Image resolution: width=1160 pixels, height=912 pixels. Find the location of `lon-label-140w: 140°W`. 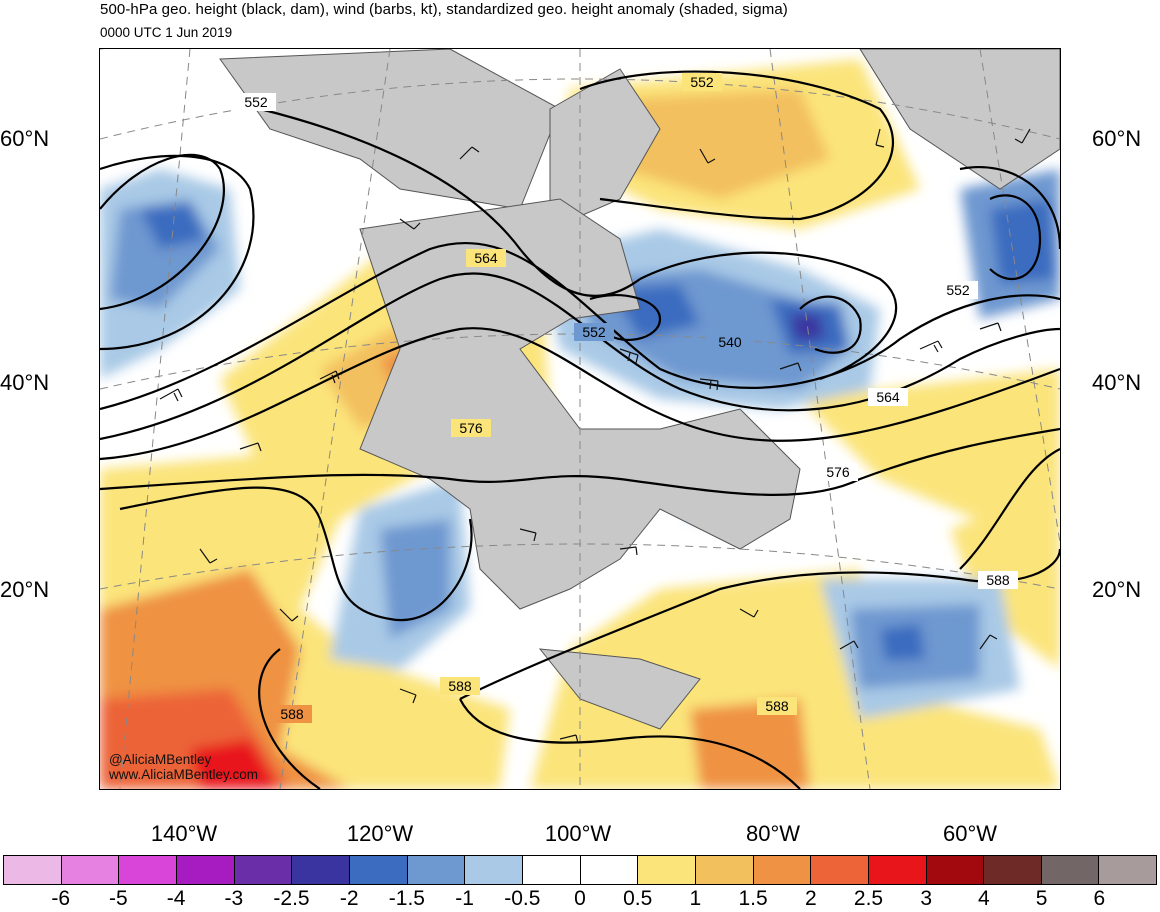

lon-label-140w: 140°W is located at coordinates (184, 833).